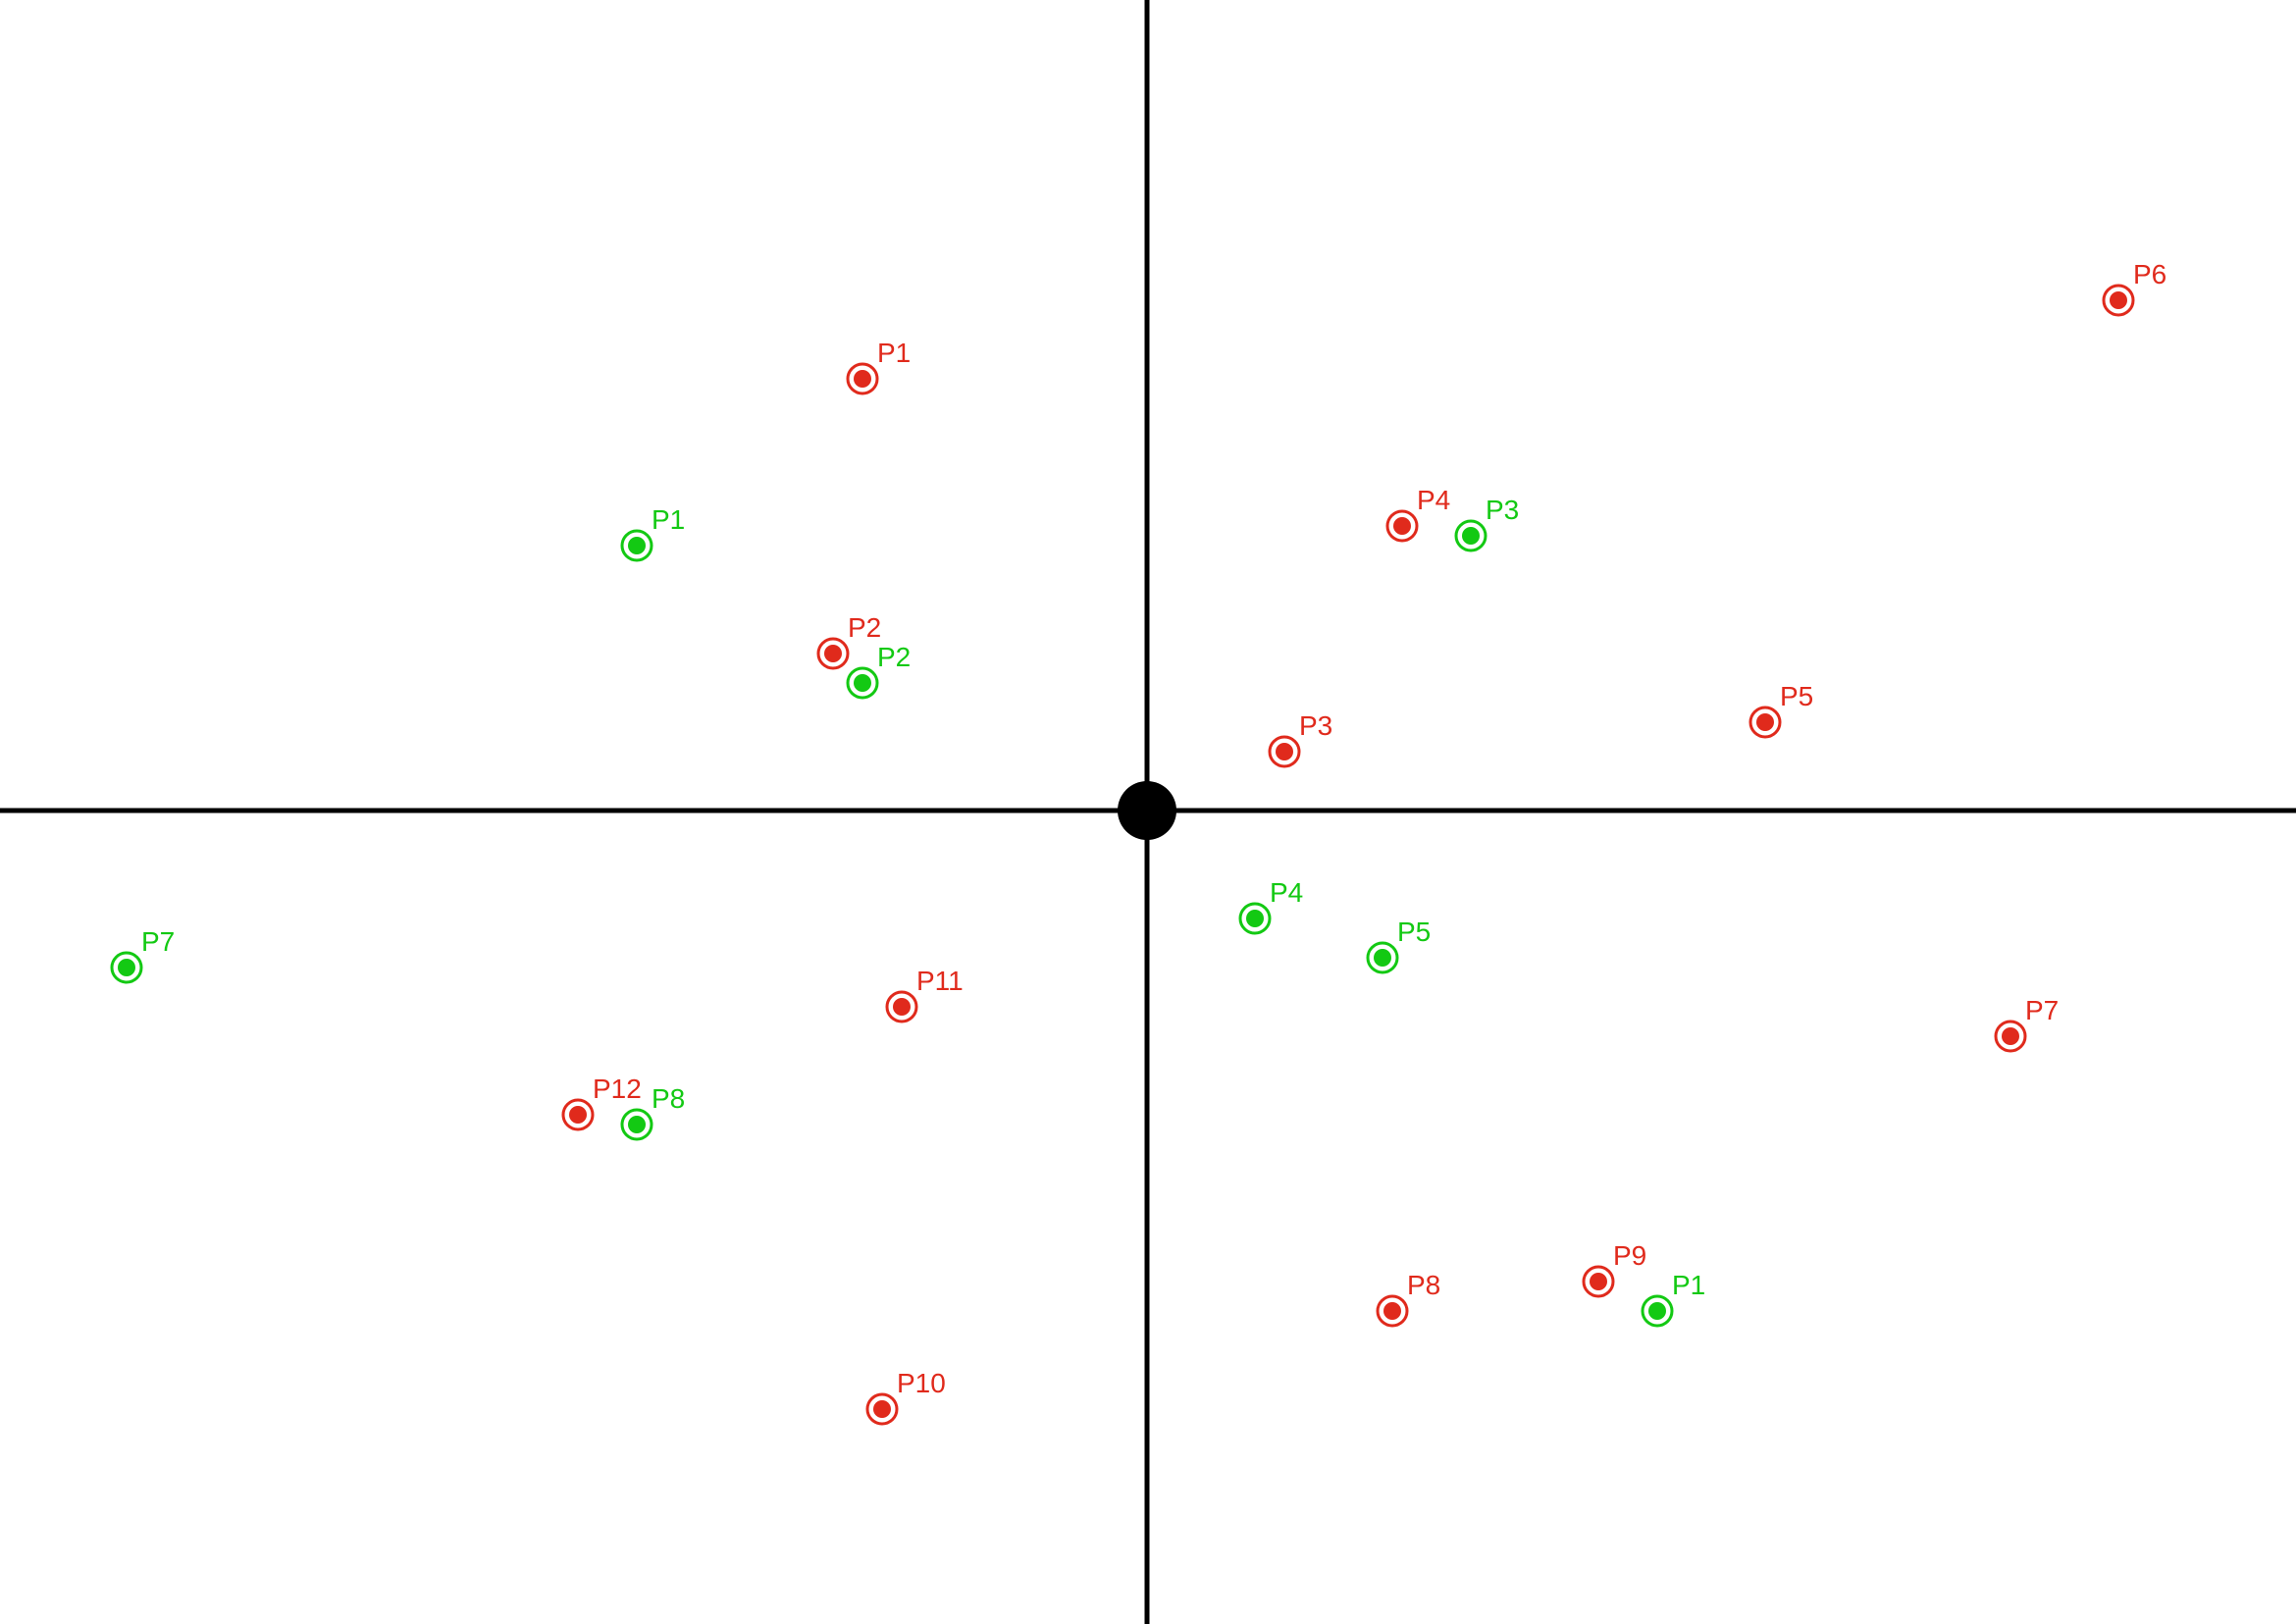 The image size is (2296, 1624). I want to click on point-green-p3: P3, so click(1486, 523).